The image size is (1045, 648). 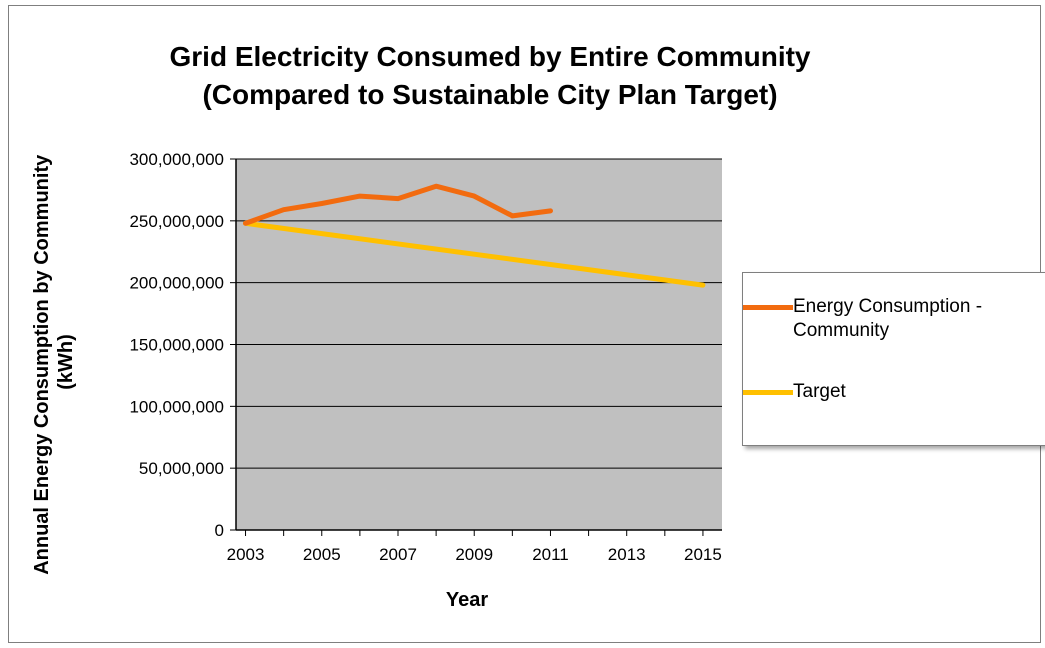 I want to click on x-tick-label: 2007, so click(x=398, y=554).